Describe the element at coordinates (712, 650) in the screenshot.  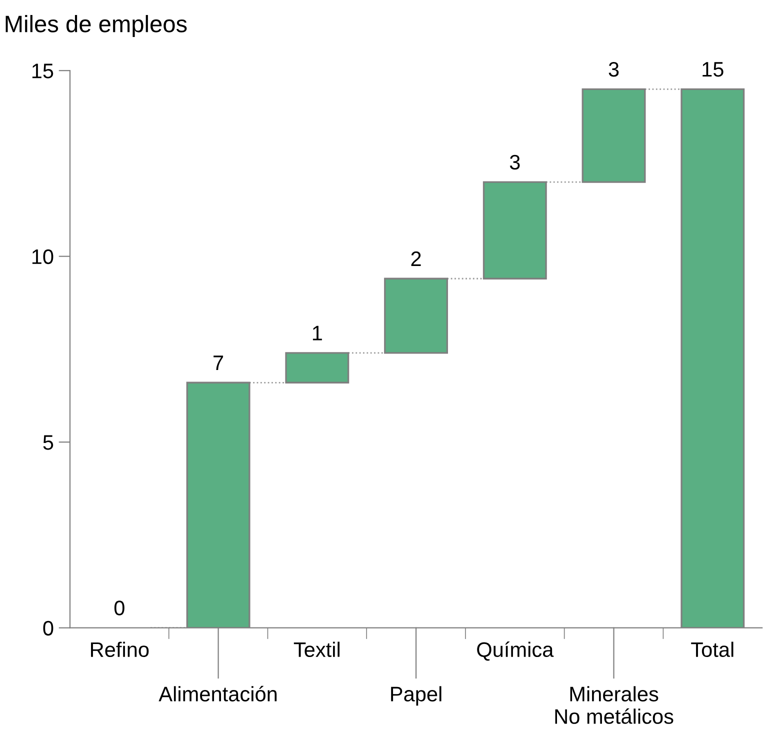
I see `x-tick-label: Total` at that location.